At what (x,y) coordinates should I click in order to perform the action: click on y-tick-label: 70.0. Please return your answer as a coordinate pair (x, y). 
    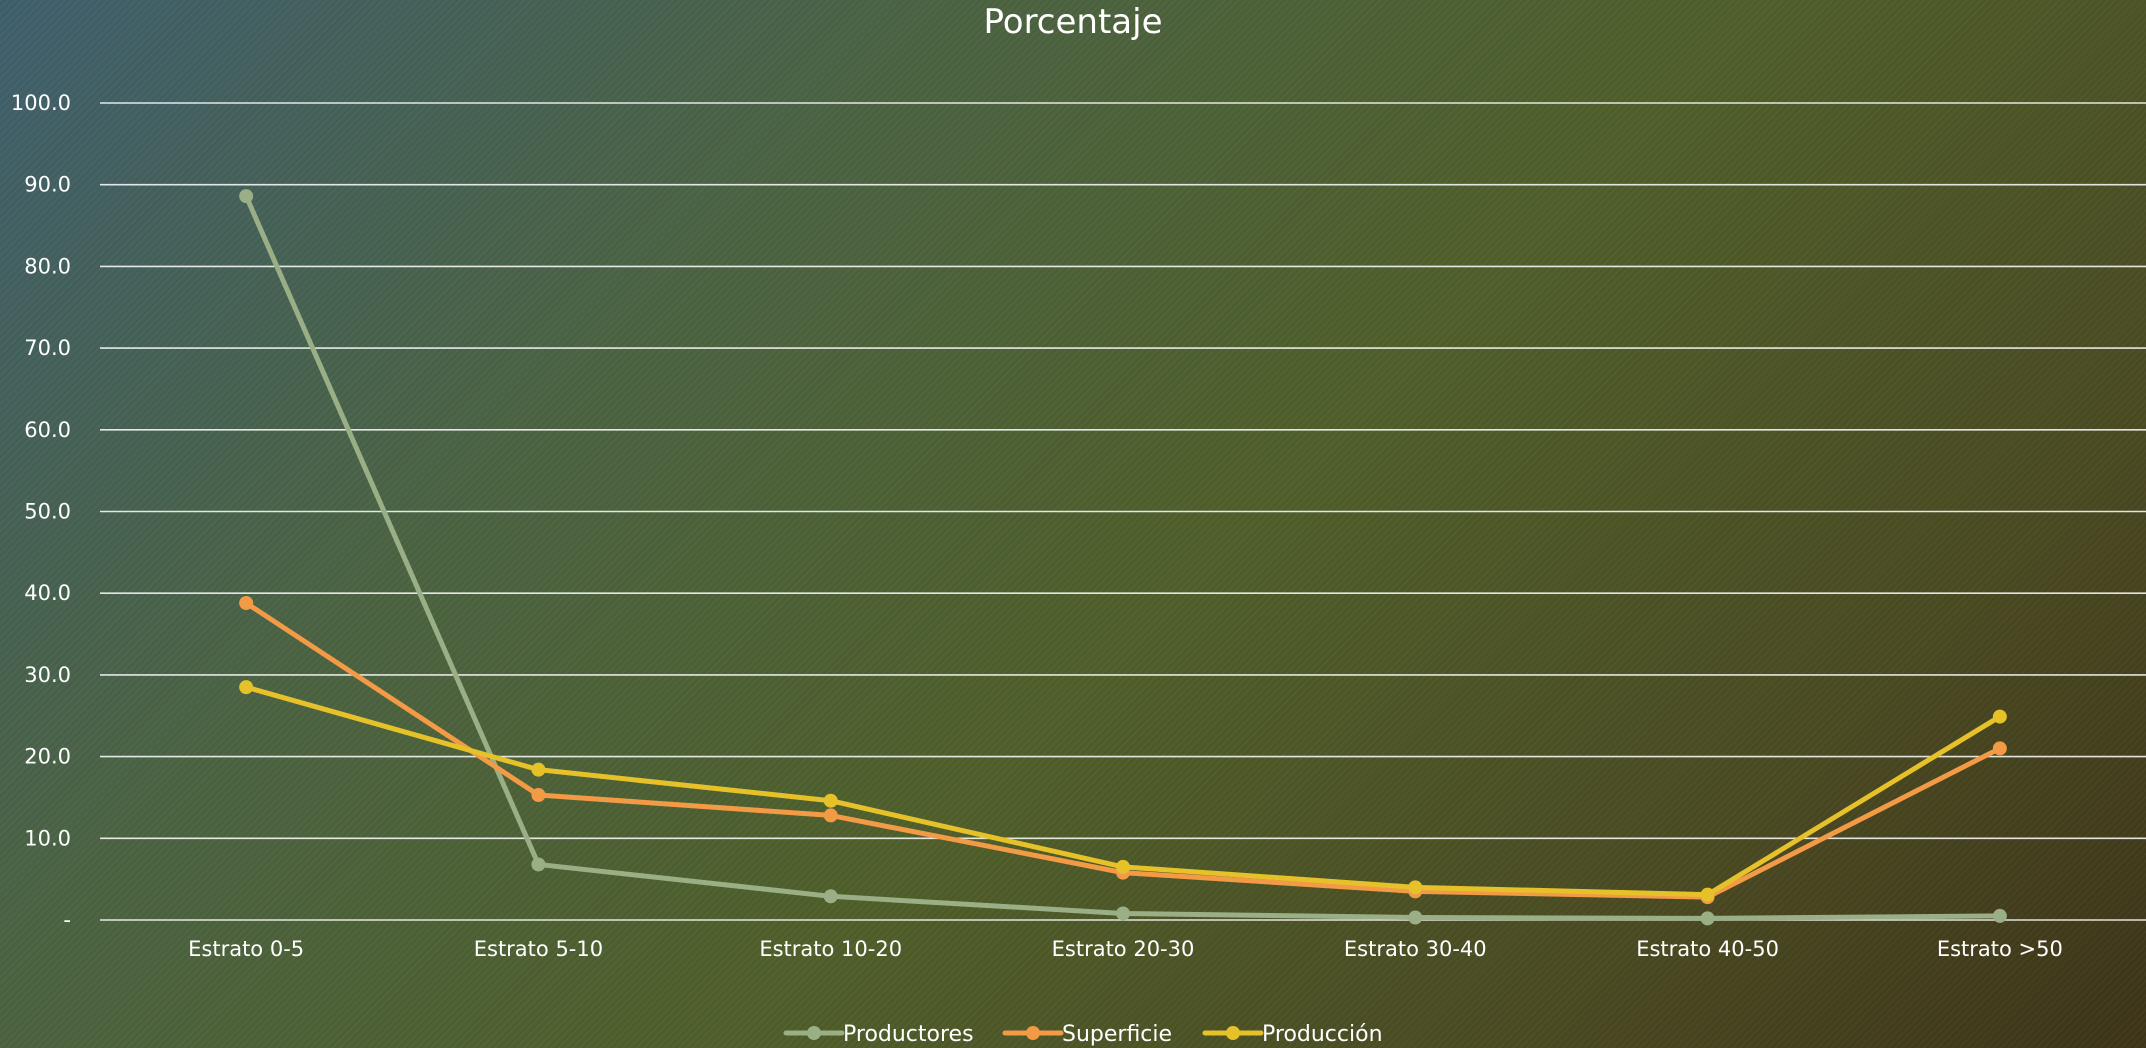
    Looking at the image, I should click on (47, 348).